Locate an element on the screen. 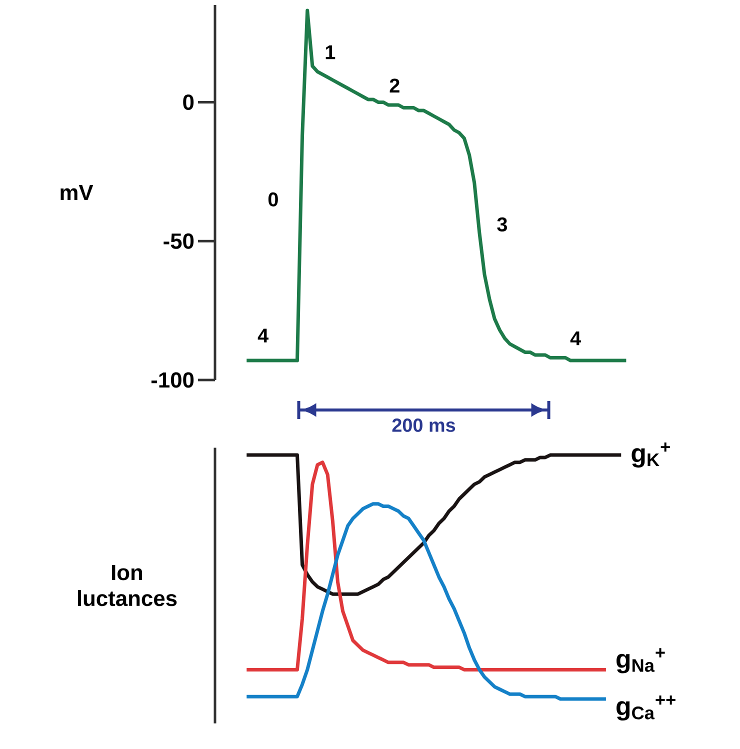  annotation: 1 is located at coordinates (331, 52).